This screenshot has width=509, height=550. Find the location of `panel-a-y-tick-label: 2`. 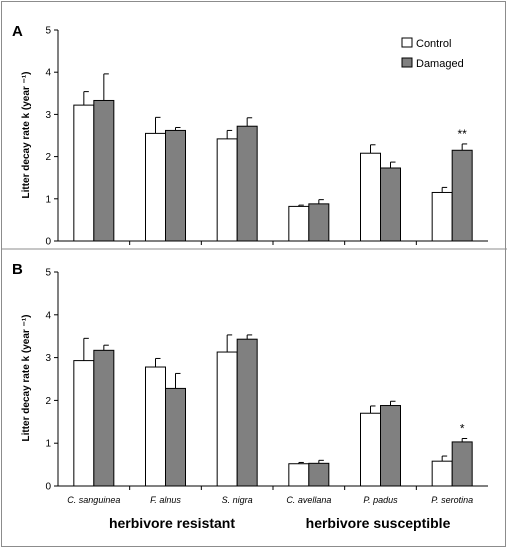

panel-a-y-tick-label: 2 is located at coordinates (48, 157).